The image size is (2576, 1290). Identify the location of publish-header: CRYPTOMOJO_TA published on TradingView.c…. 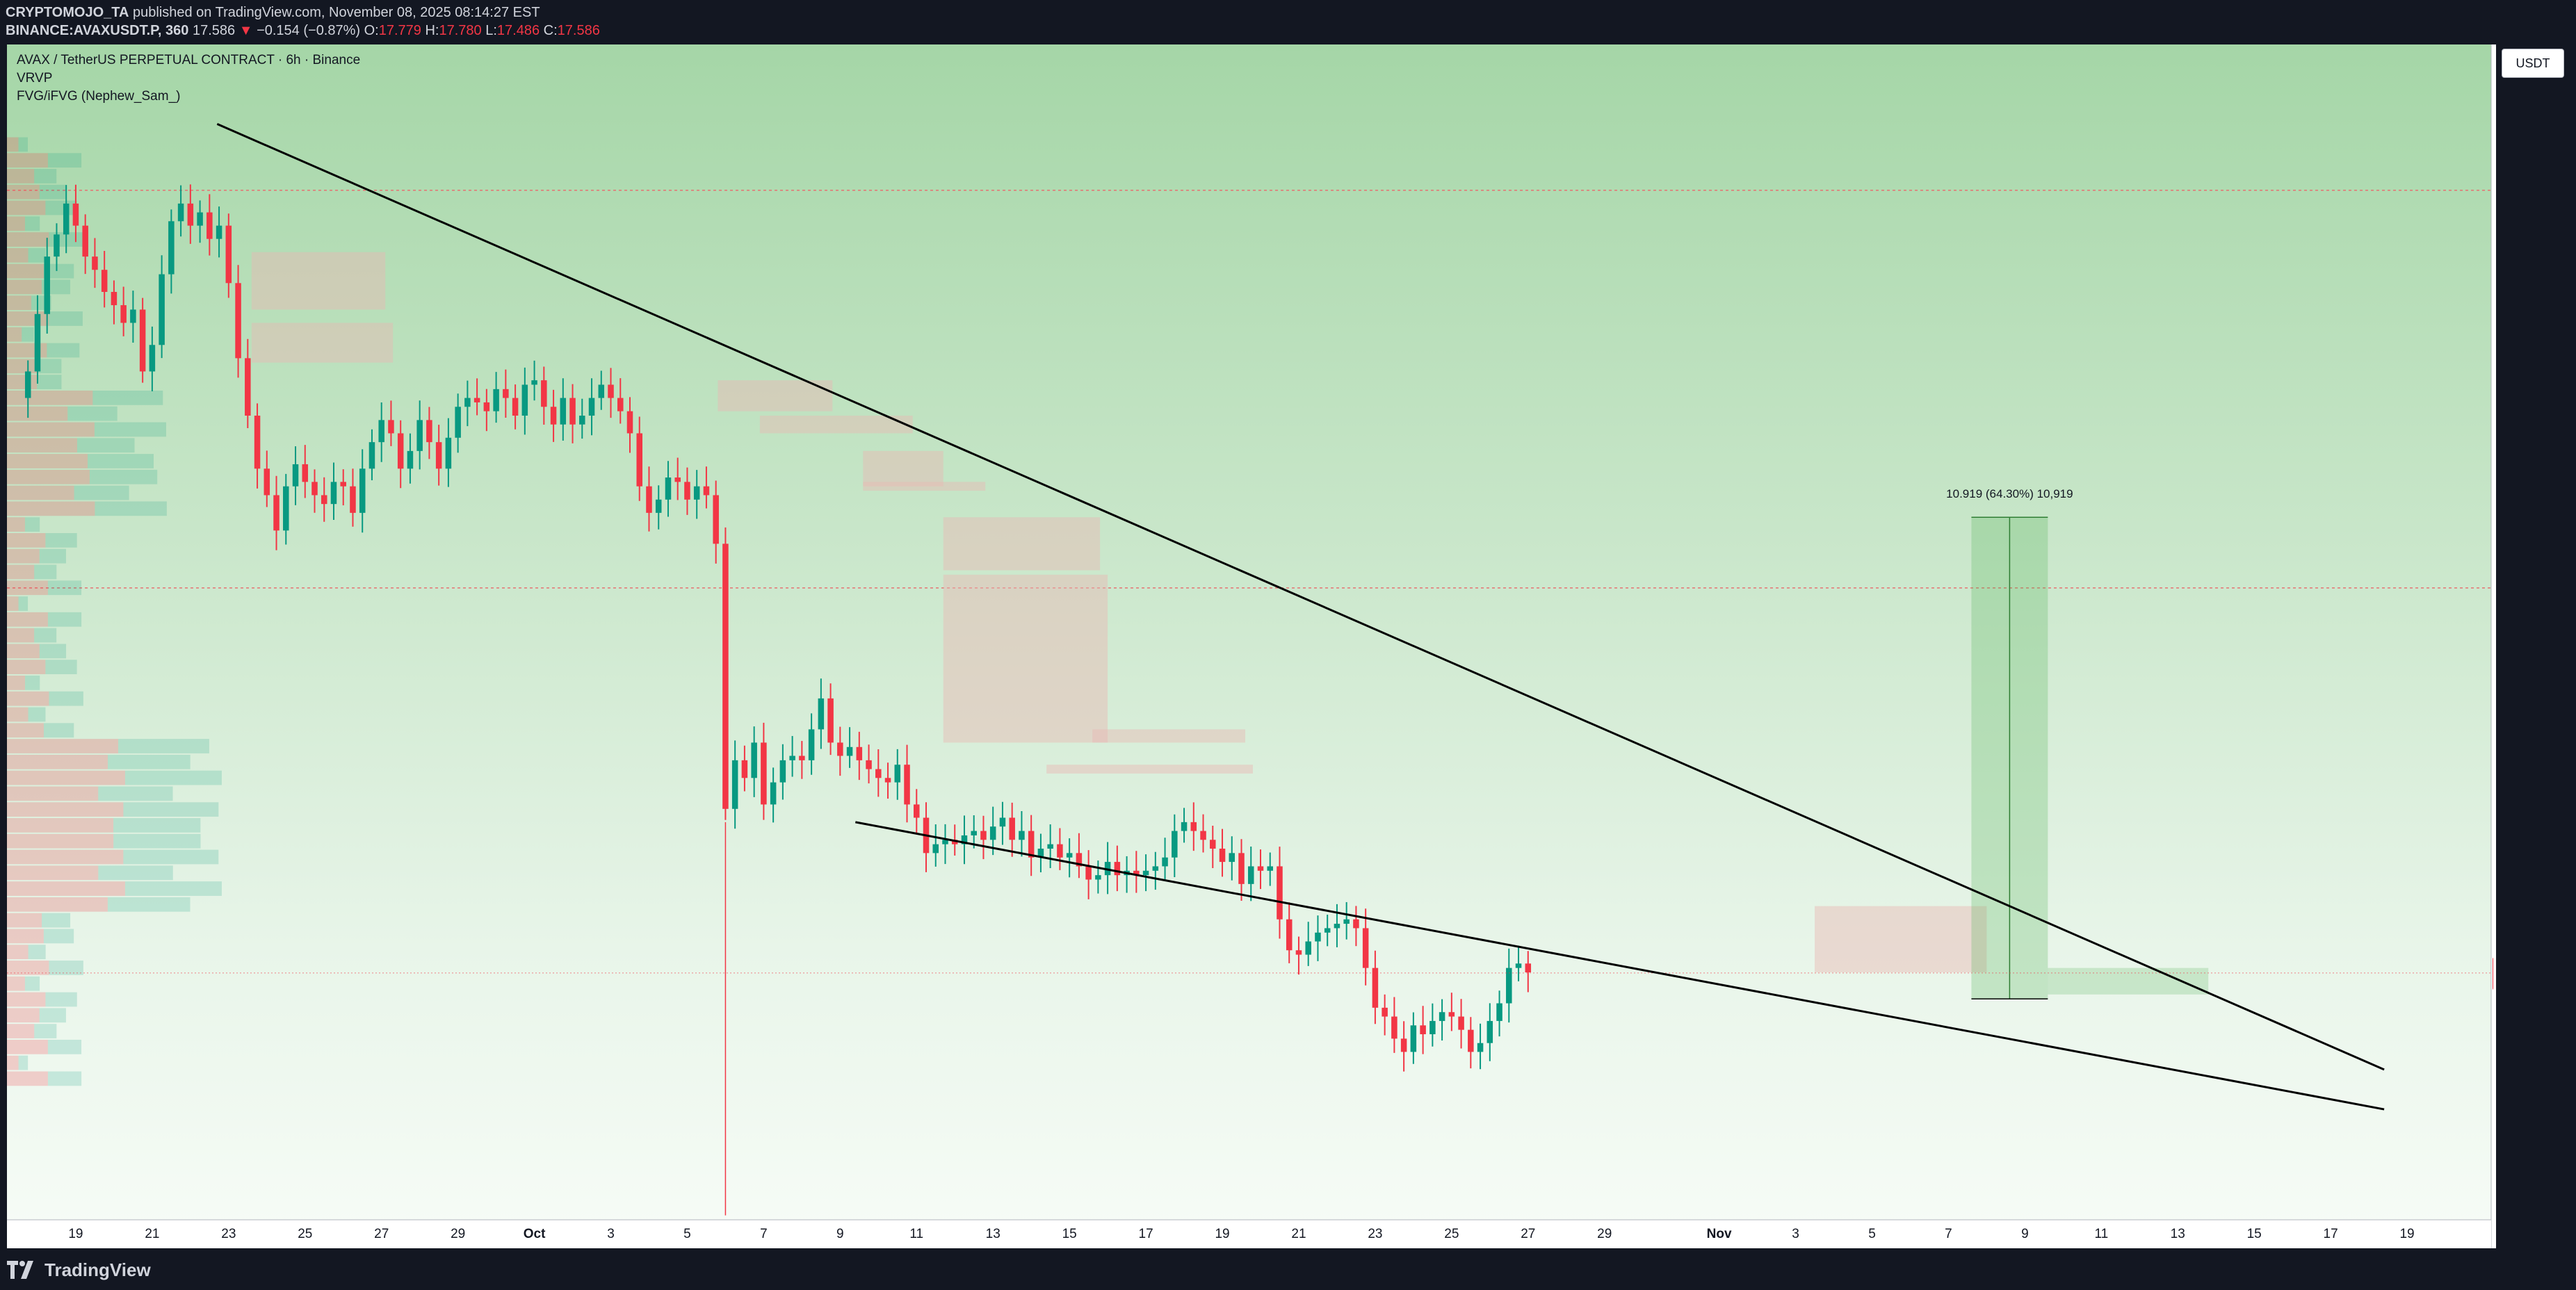
(1288, 22).